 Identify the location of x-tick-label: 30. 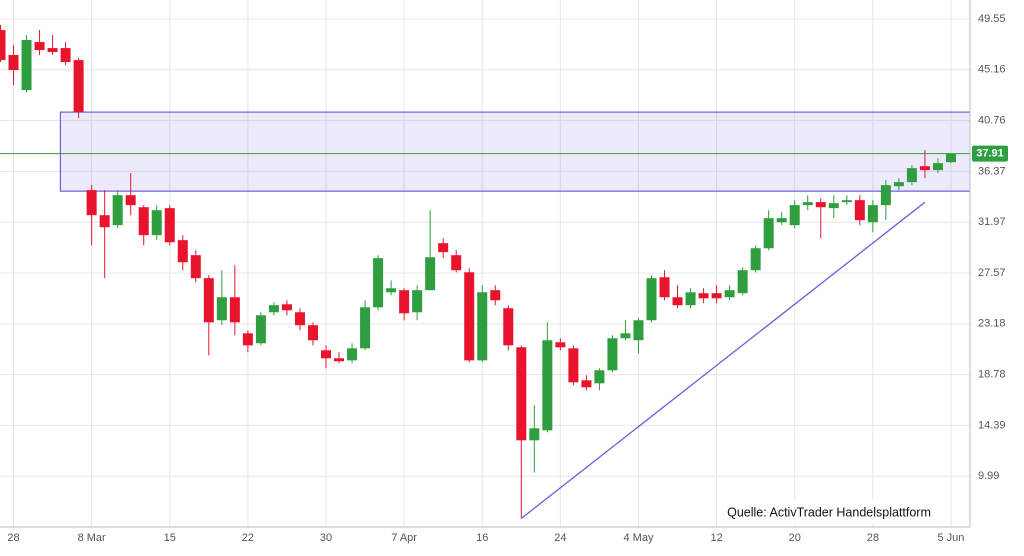
(326, 538).